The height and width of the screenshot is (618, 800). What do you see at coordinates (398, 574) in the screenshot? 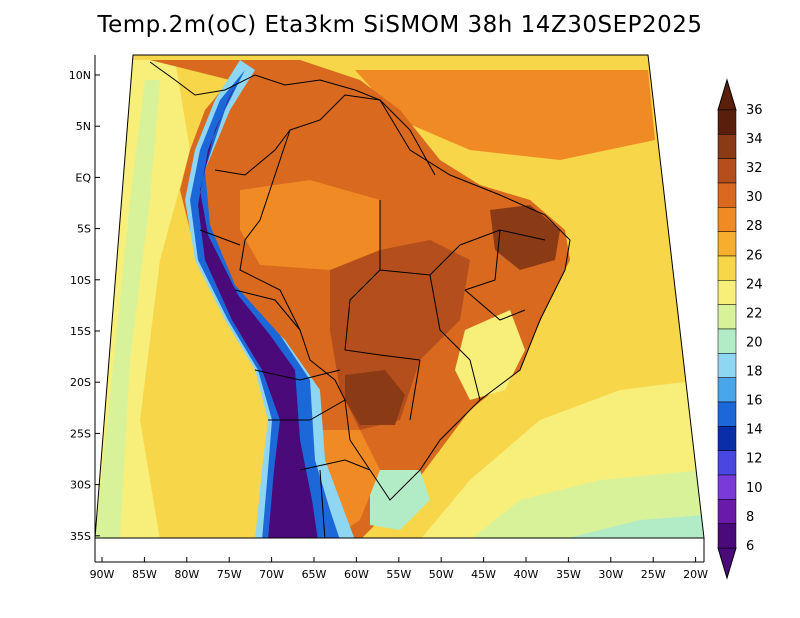
I see `lon-tick-label: 55W` at bounding box center [398, 574].